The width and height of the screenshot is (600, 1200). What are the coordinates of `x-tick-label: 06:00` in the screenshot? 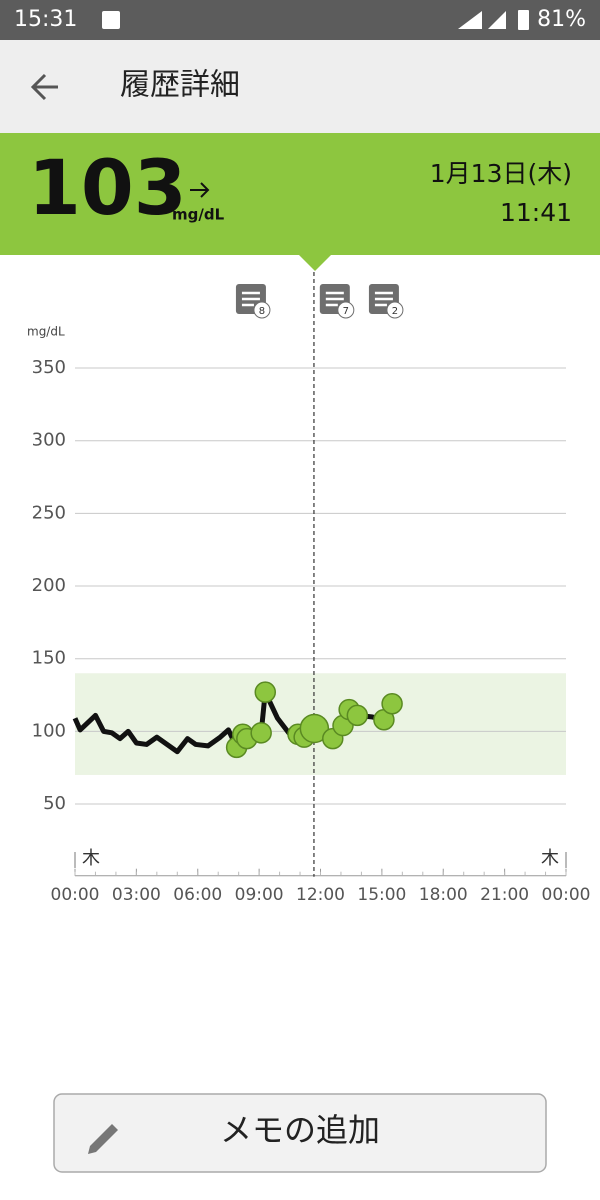 It's located at (197, 895).